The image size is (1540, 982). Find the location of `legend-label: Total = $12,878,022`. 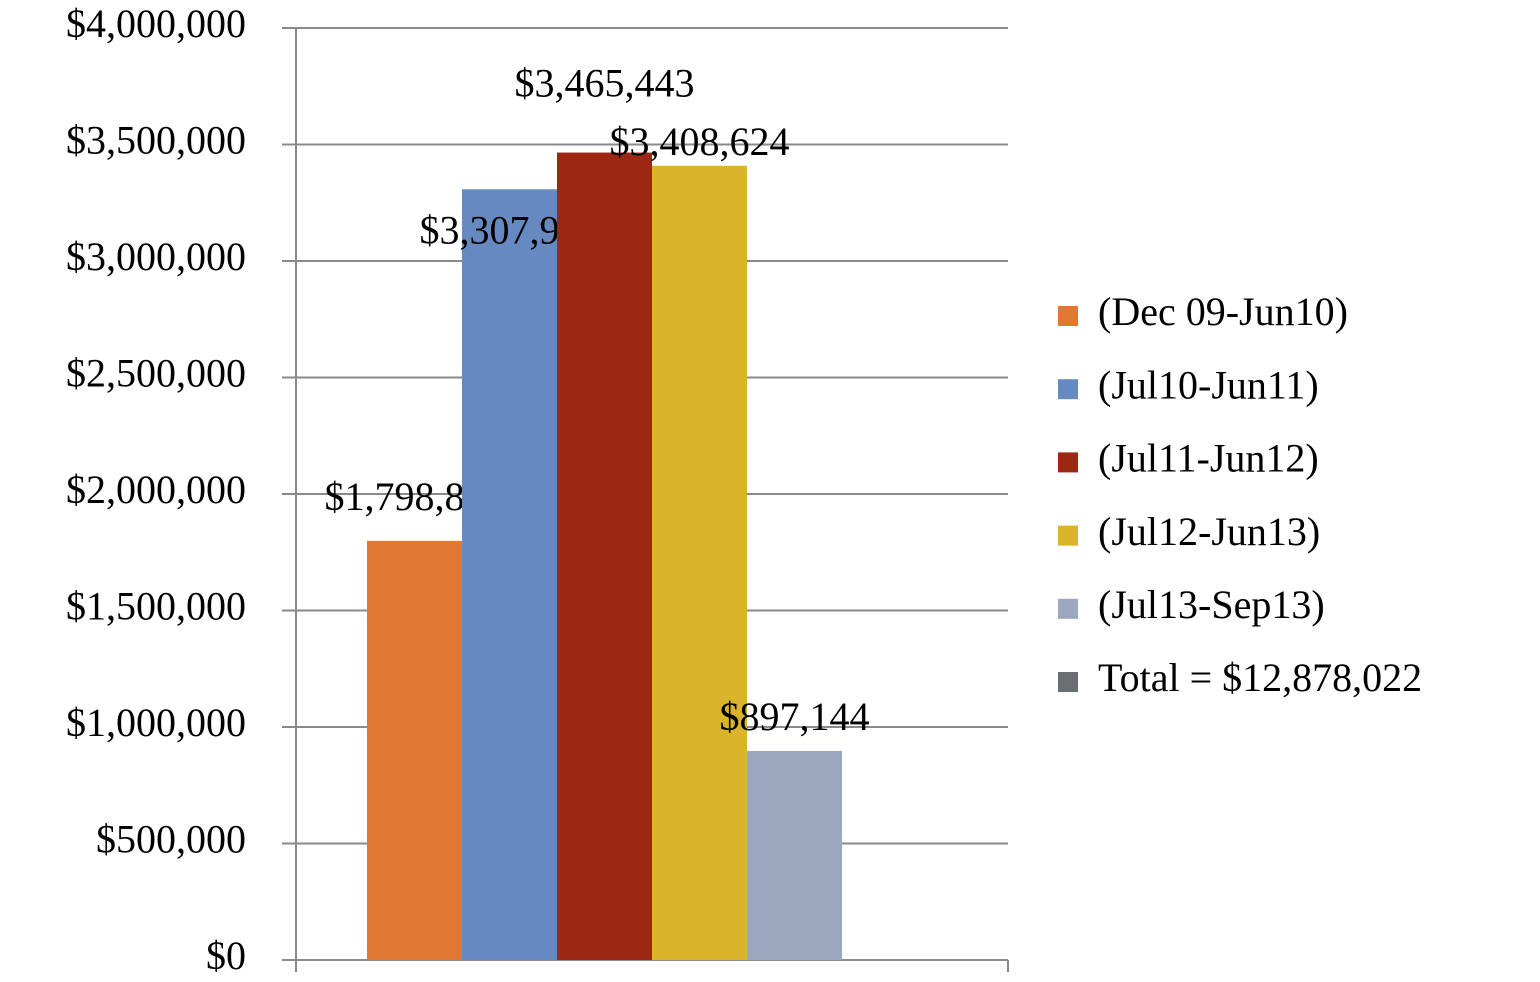

legend-label: Total = $12,878,022 is located at coordinates (1260, 677).